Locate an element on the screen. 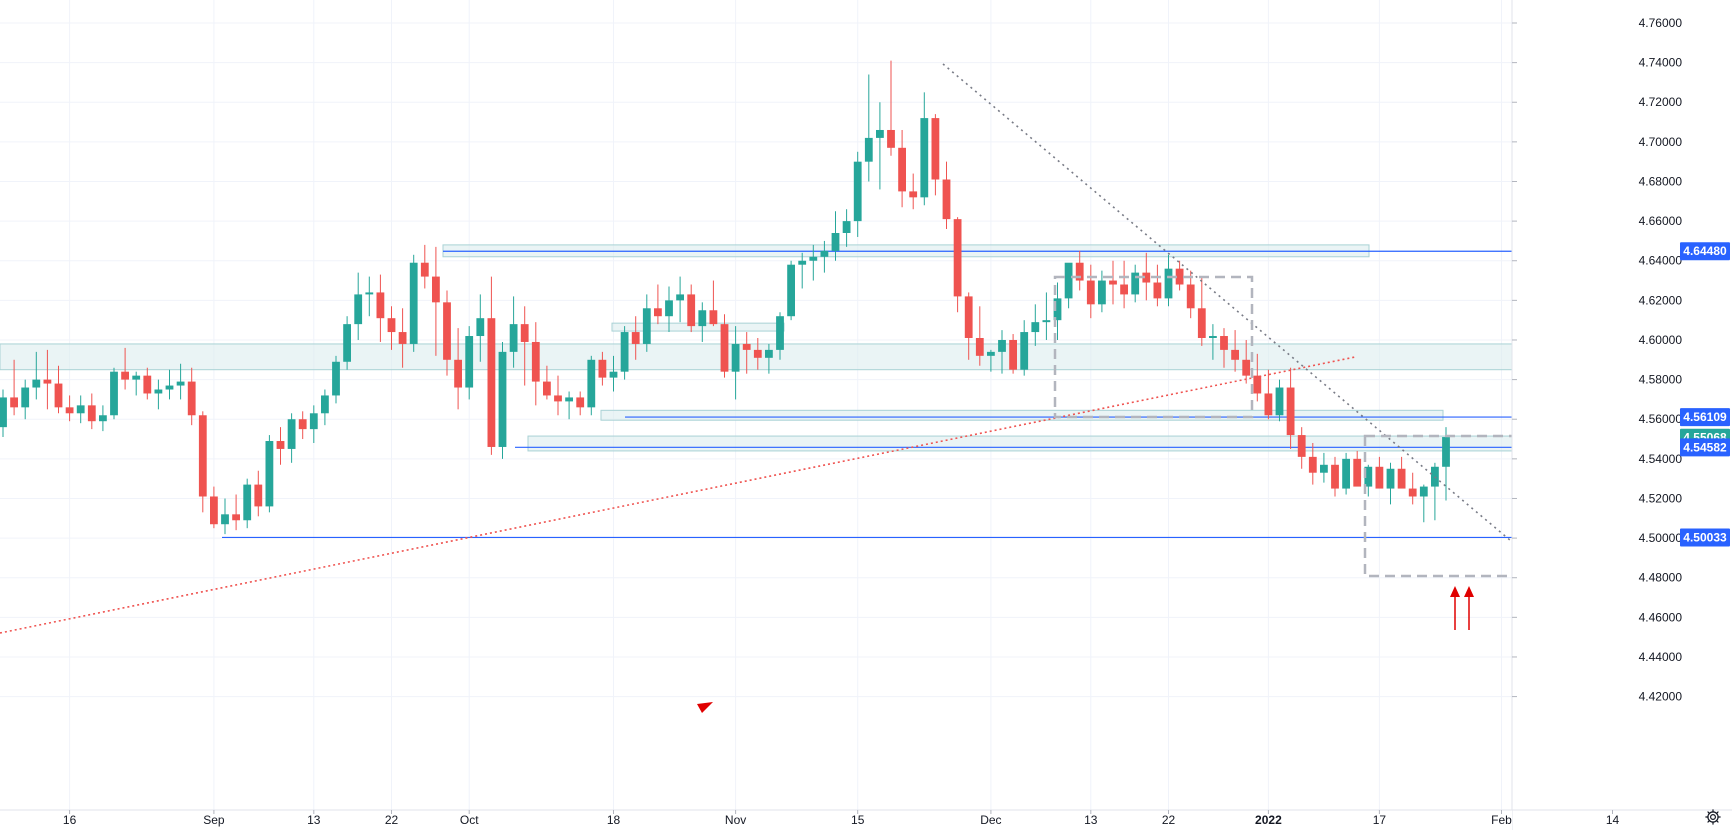 This screenshot has height=830, width=1732. price-tag-label: 4.56109 is located at coordinates (1705, 417).